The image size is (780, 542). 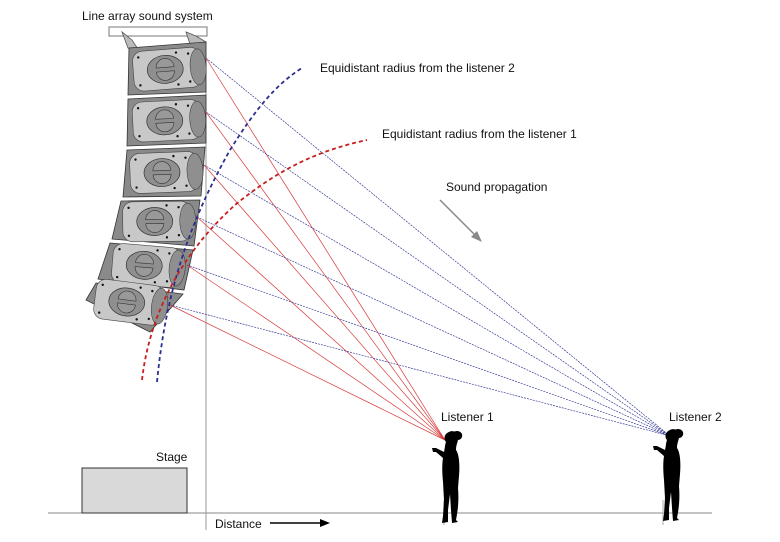 What do you see at coordinates (458, 218) in the screenshot?
I see `propagation-arrow` at bounding box center [458, 218].